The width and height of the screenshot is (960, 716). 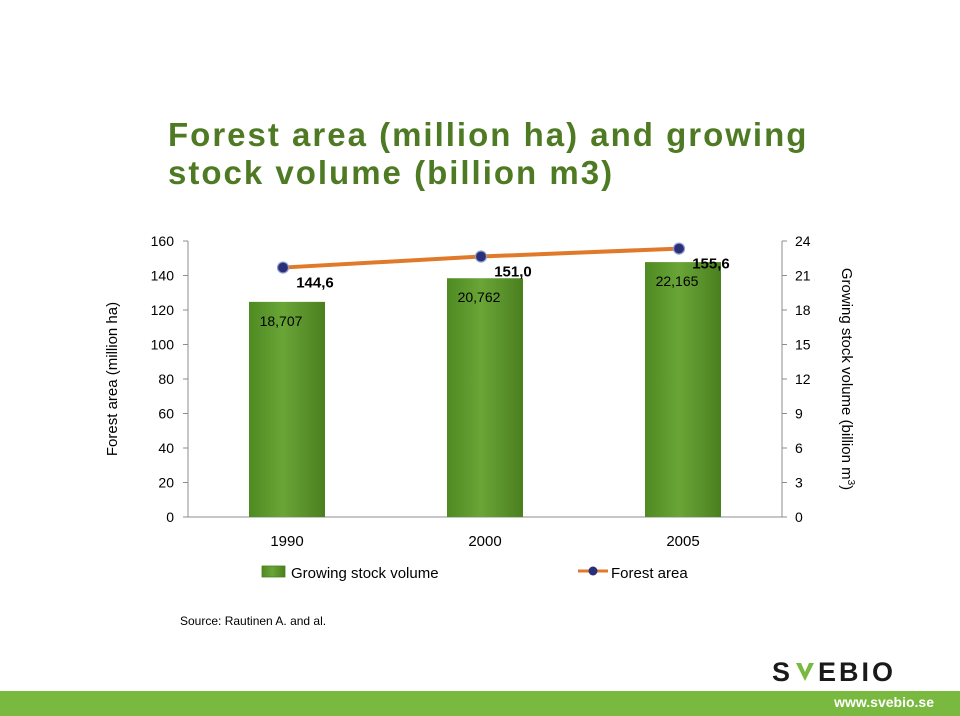 What do you see at coordinates (649, 573) in the screenshot?
I see `legend-label-forest-area: Forest area` at bounding box center [649, 573].